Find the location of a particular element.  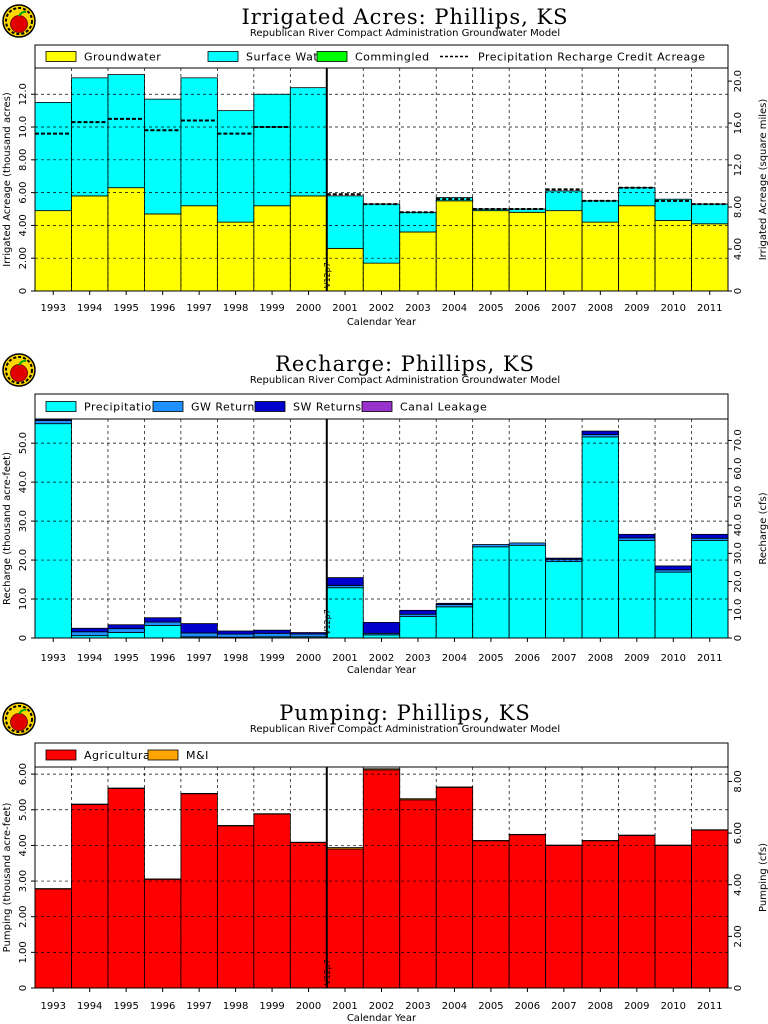

legend-label: Precipitation is located at coordinates (121, 407).